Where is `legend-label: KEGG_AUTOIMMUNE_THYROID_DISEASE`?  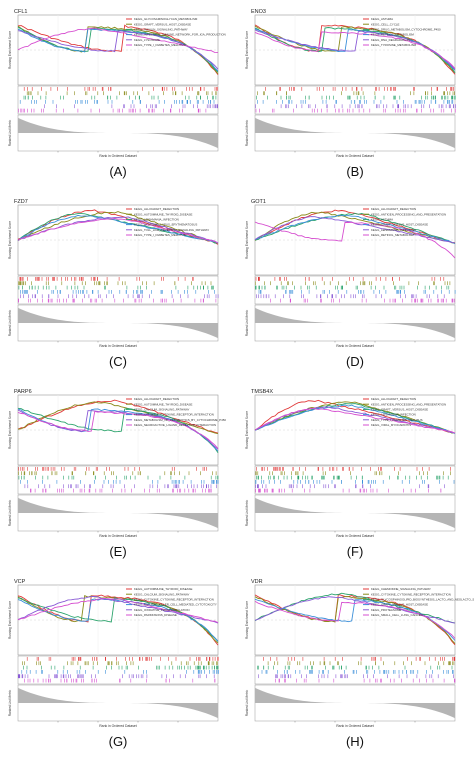
legend-label: KEGG_AUTOIMMUNE_THYROID_DISEASE is located at coordinates (163, 404).